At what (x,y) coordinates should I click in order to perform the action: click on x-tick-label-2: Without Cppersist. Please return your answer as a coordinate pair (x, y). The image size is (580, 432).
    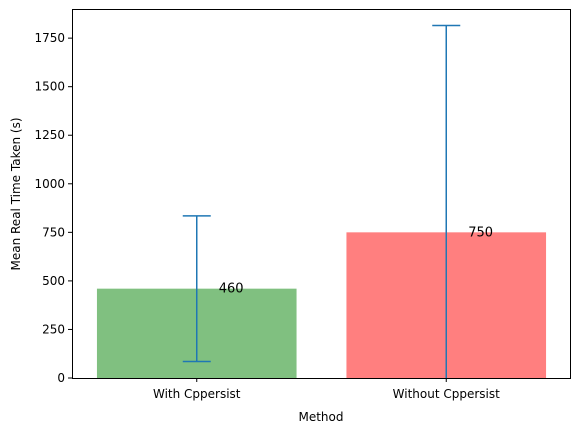
    Looking at the image, I should click on (446, 394).